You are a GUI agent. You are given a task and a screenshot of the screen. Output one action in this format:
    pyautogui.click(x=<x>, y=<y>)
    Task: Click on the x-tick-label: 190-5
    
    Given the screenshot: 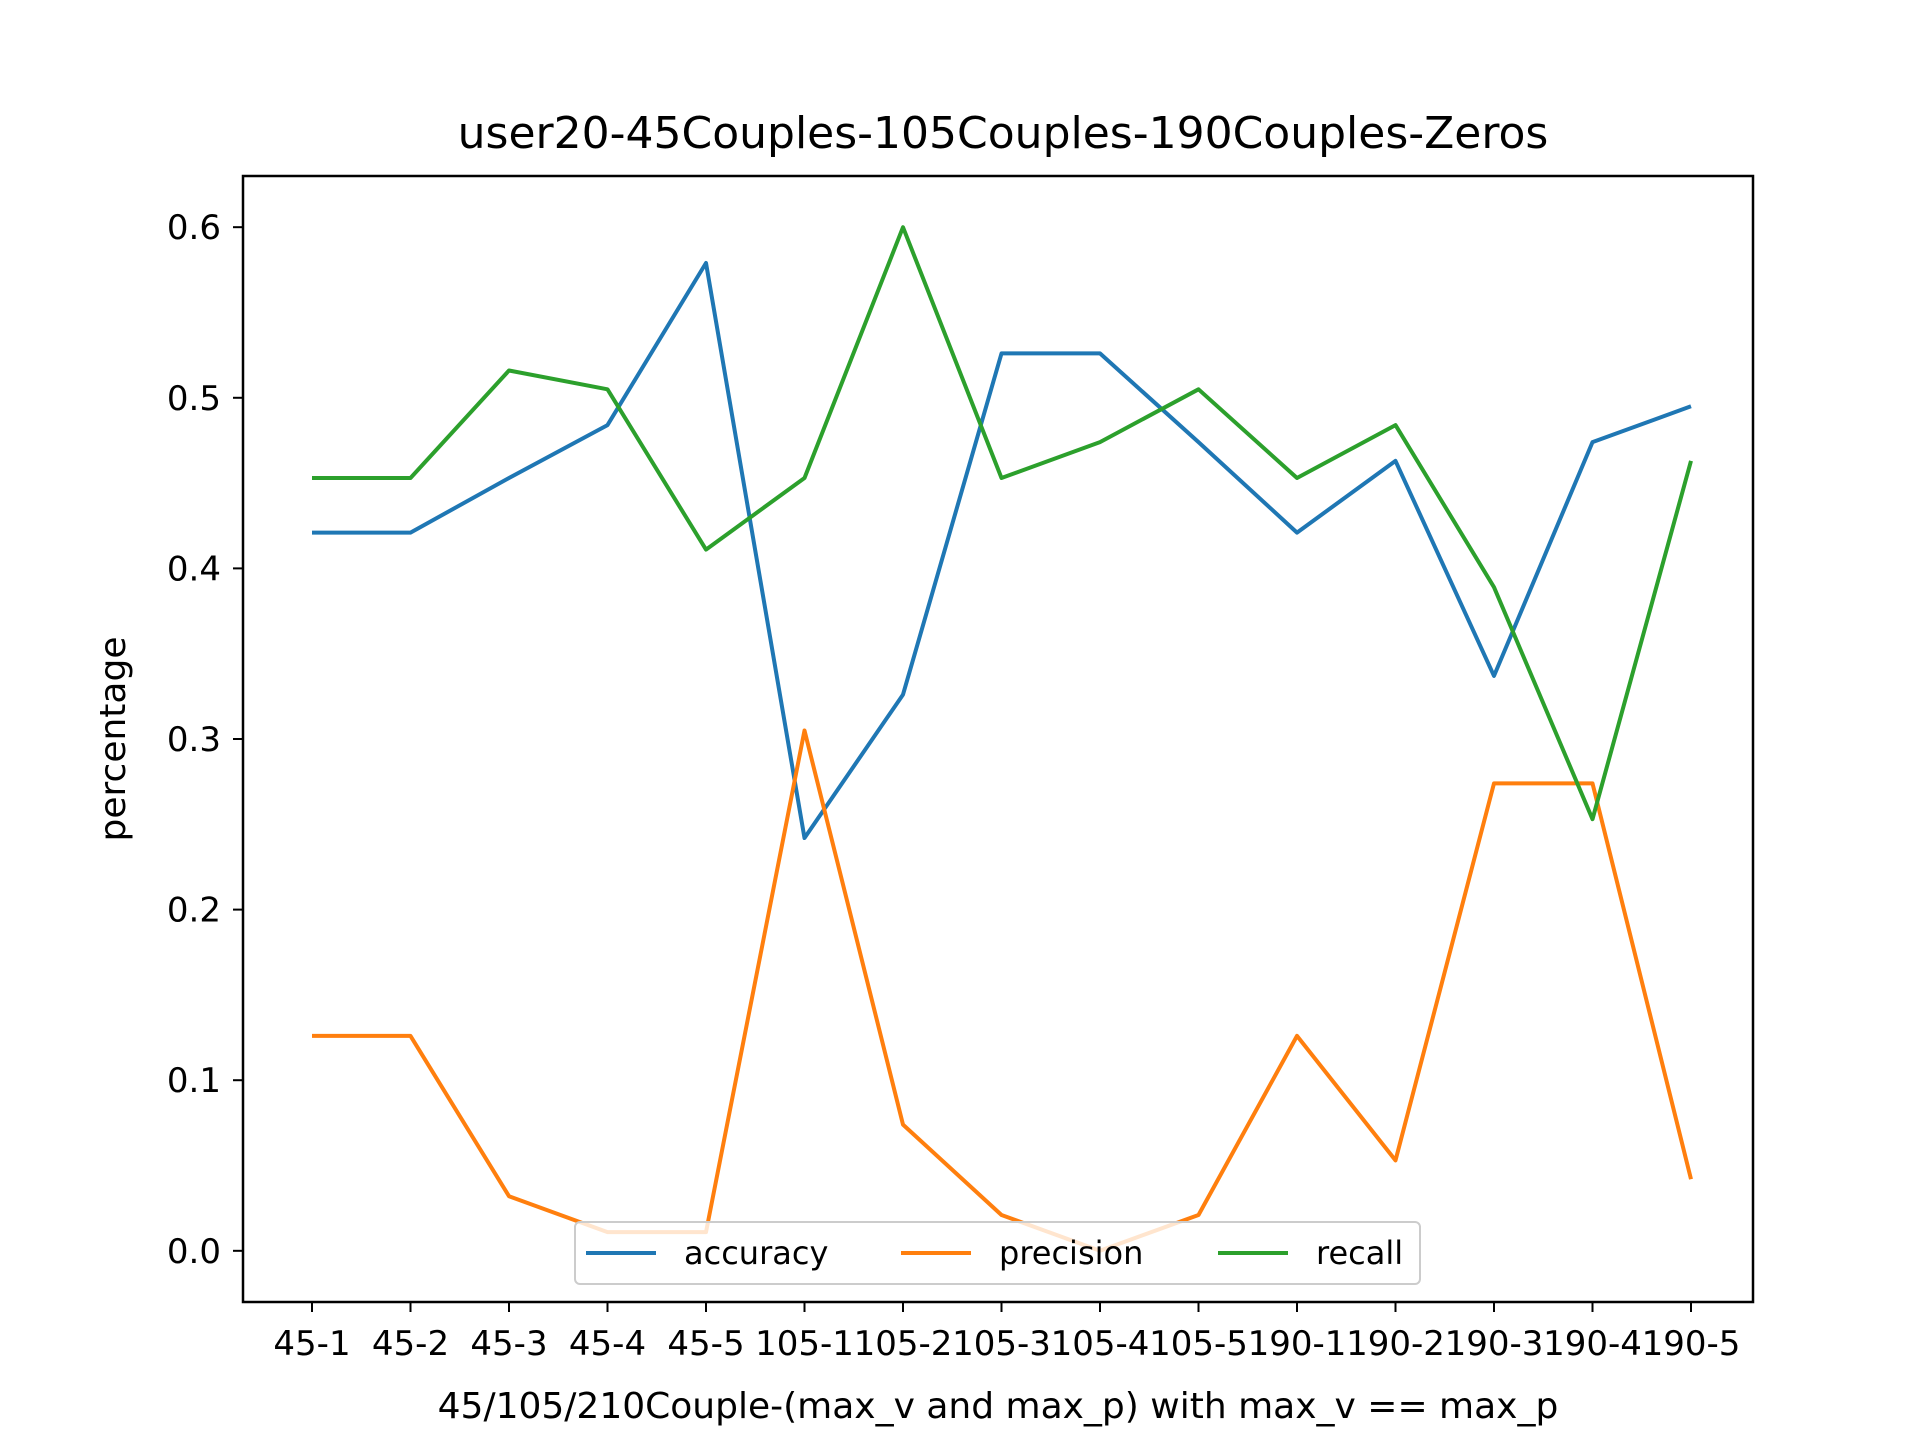 What is the action you would take?
    pyautogui.click(x=1691, y=1344)
    